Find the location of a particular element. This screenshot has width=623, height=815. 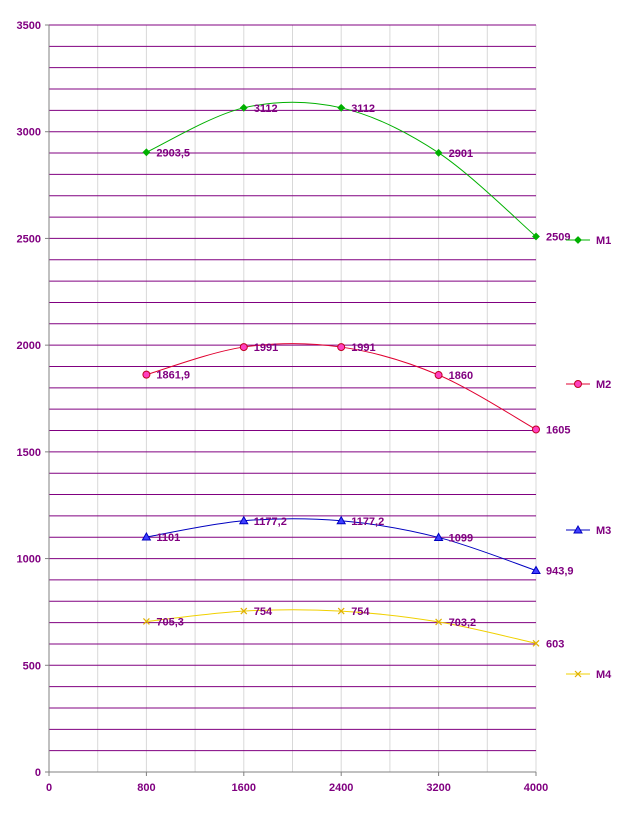

data-label-m1: 2901 is located at coordinates (461, 154).